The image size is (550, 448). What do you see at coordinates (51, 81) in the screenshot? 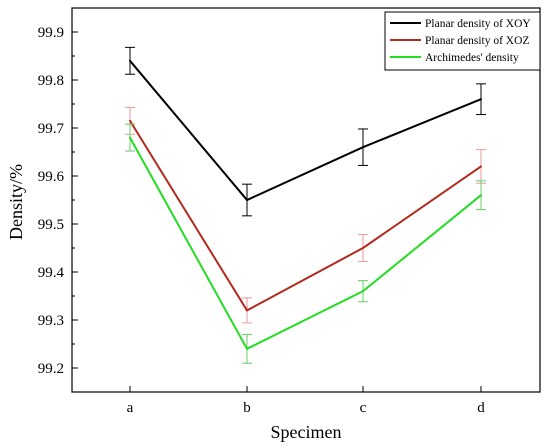
I see `y-tick-label: 99.8` at bounding box center [51, 81].